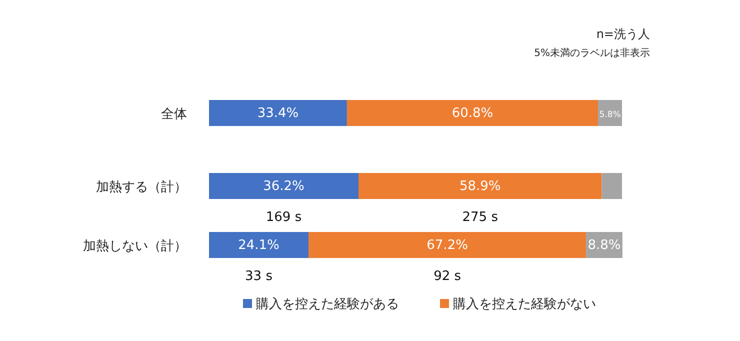 Image resolution: width=740 pixels, height=341 pixels. Describe the element at coordinates (592, 53) in the screenshot. I see `text: 5%未満のラベルは非表示` at that location.